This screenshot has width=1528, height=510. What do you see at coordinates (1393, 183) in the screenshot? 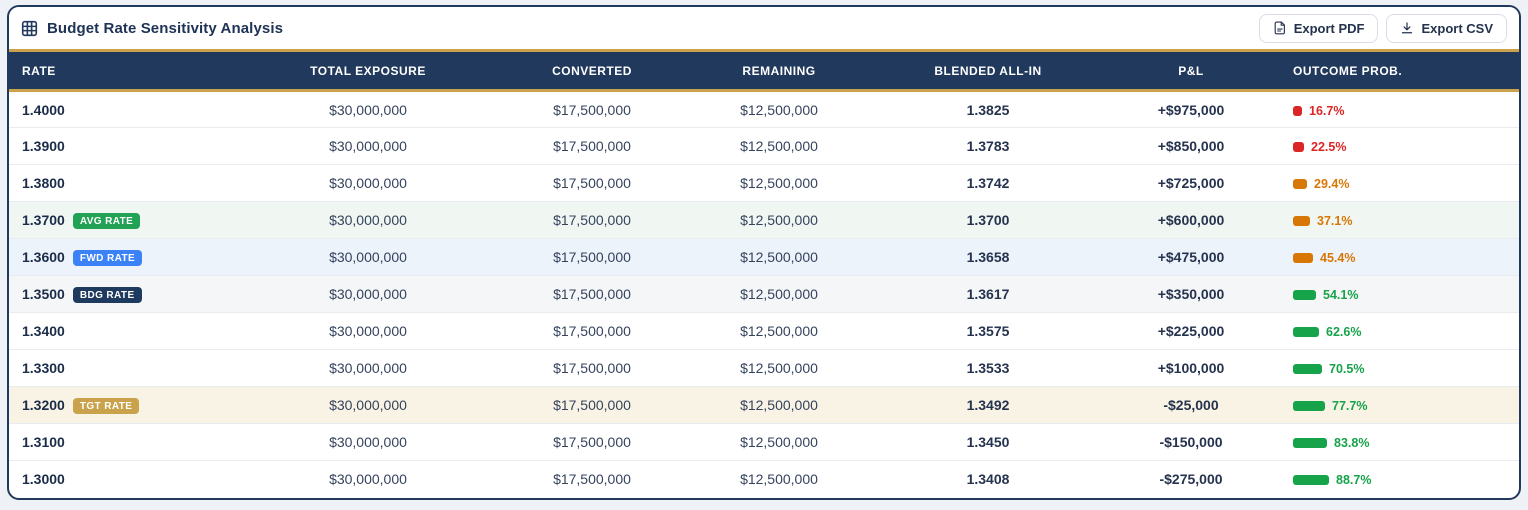
I see `outcome-prob-cell: 29.4%` at bounding box center [1393, 183].